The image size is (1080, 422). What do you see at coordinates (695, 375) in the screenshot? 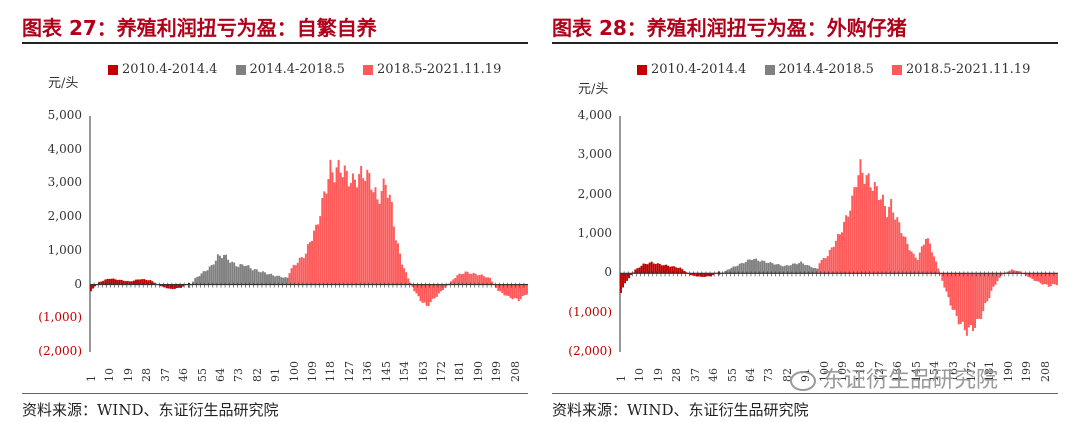
I see `x-tick-label: 37` at bounding box center [695, 375].